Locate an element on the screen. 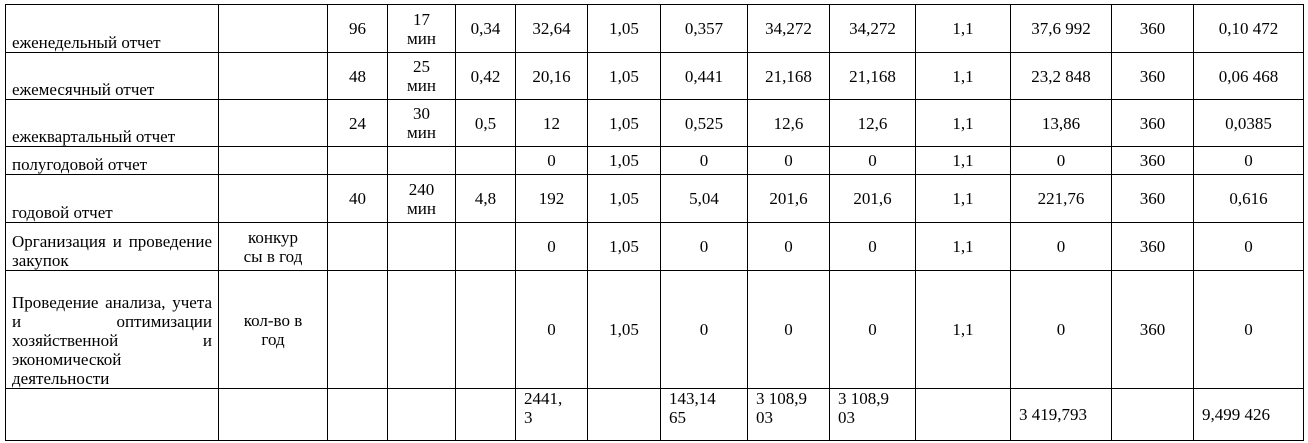 This screenshot has width=1308, height=443. table-cell: 9,499 426 is located at coordinates (1248, 414).